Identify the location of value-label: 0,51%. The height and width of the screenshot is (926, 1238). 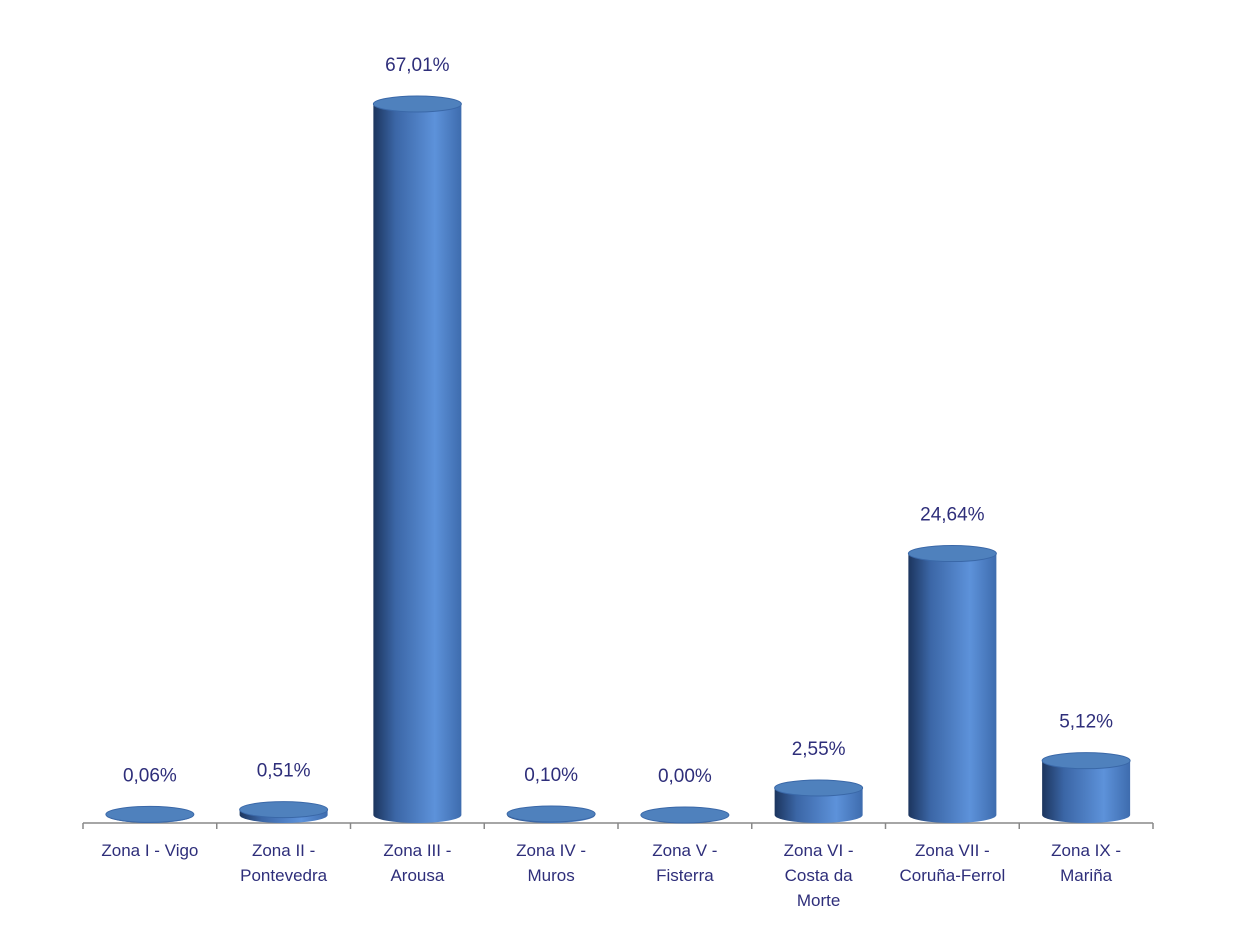
(284, 771).